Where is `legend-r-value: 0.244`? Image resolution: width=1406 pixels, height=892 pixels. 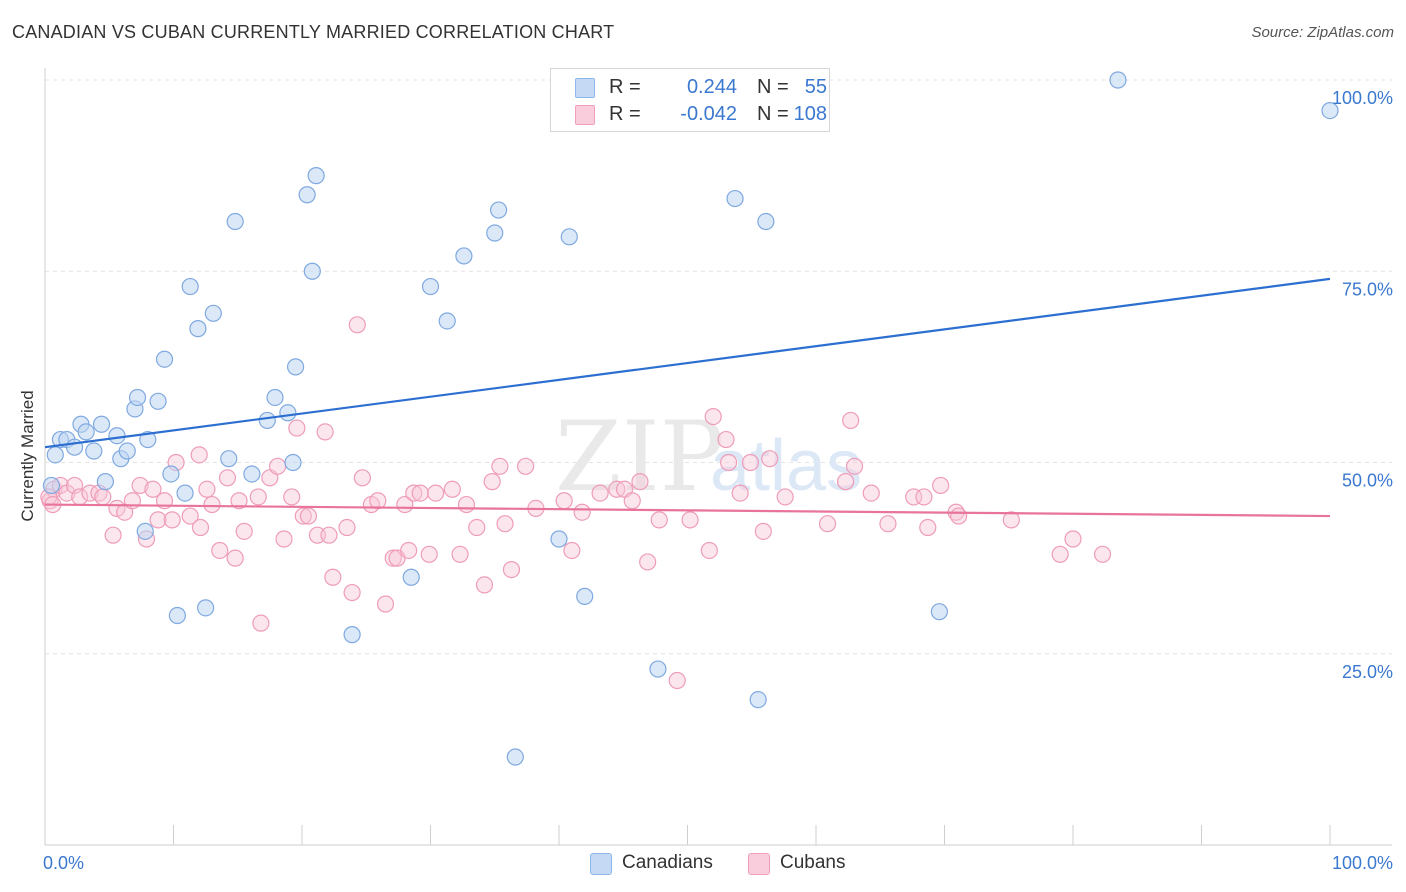 legend-r-value: 0.244 is located at coordinates (711, 87).